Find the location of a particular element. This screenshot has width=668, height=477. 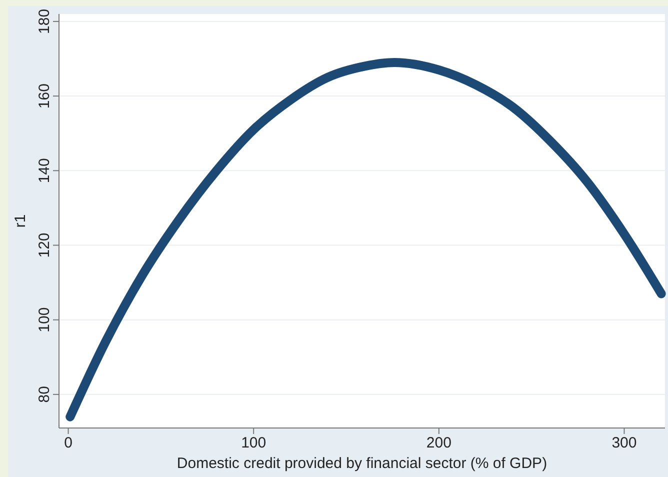

y-tick-label: 140 is located at coordinates (44, 171).